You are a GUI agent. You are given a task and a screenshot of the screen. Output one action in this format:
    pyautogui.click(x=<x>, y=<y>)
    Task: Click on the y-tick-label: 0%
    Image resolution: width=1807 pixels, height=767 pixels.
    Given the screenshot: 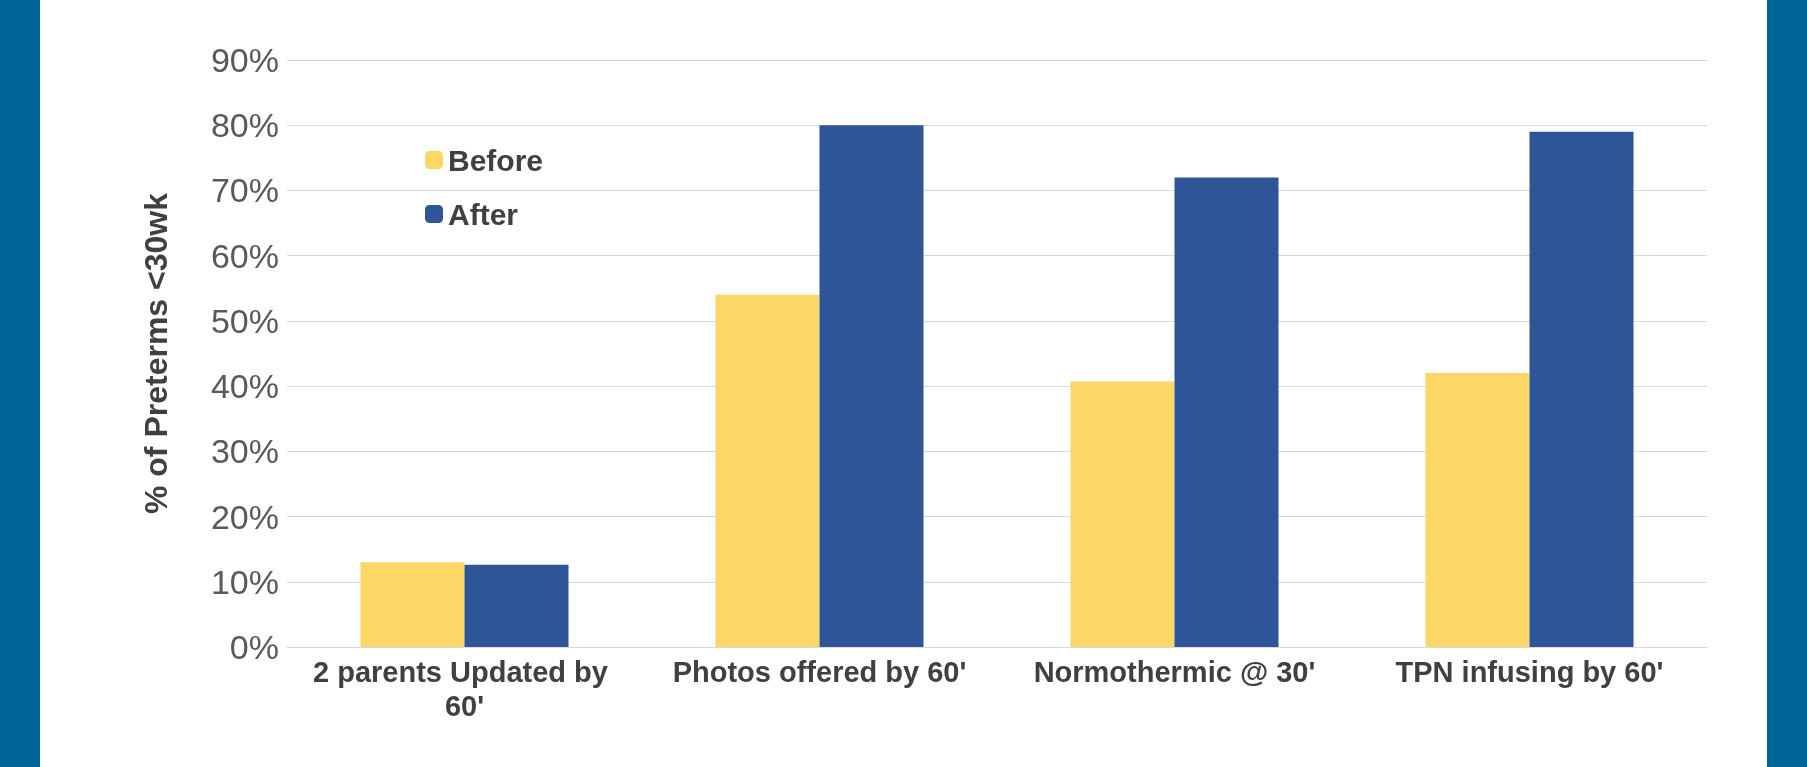 What is the action you would take?
    pyautogui.click(x=254, y=647)
    